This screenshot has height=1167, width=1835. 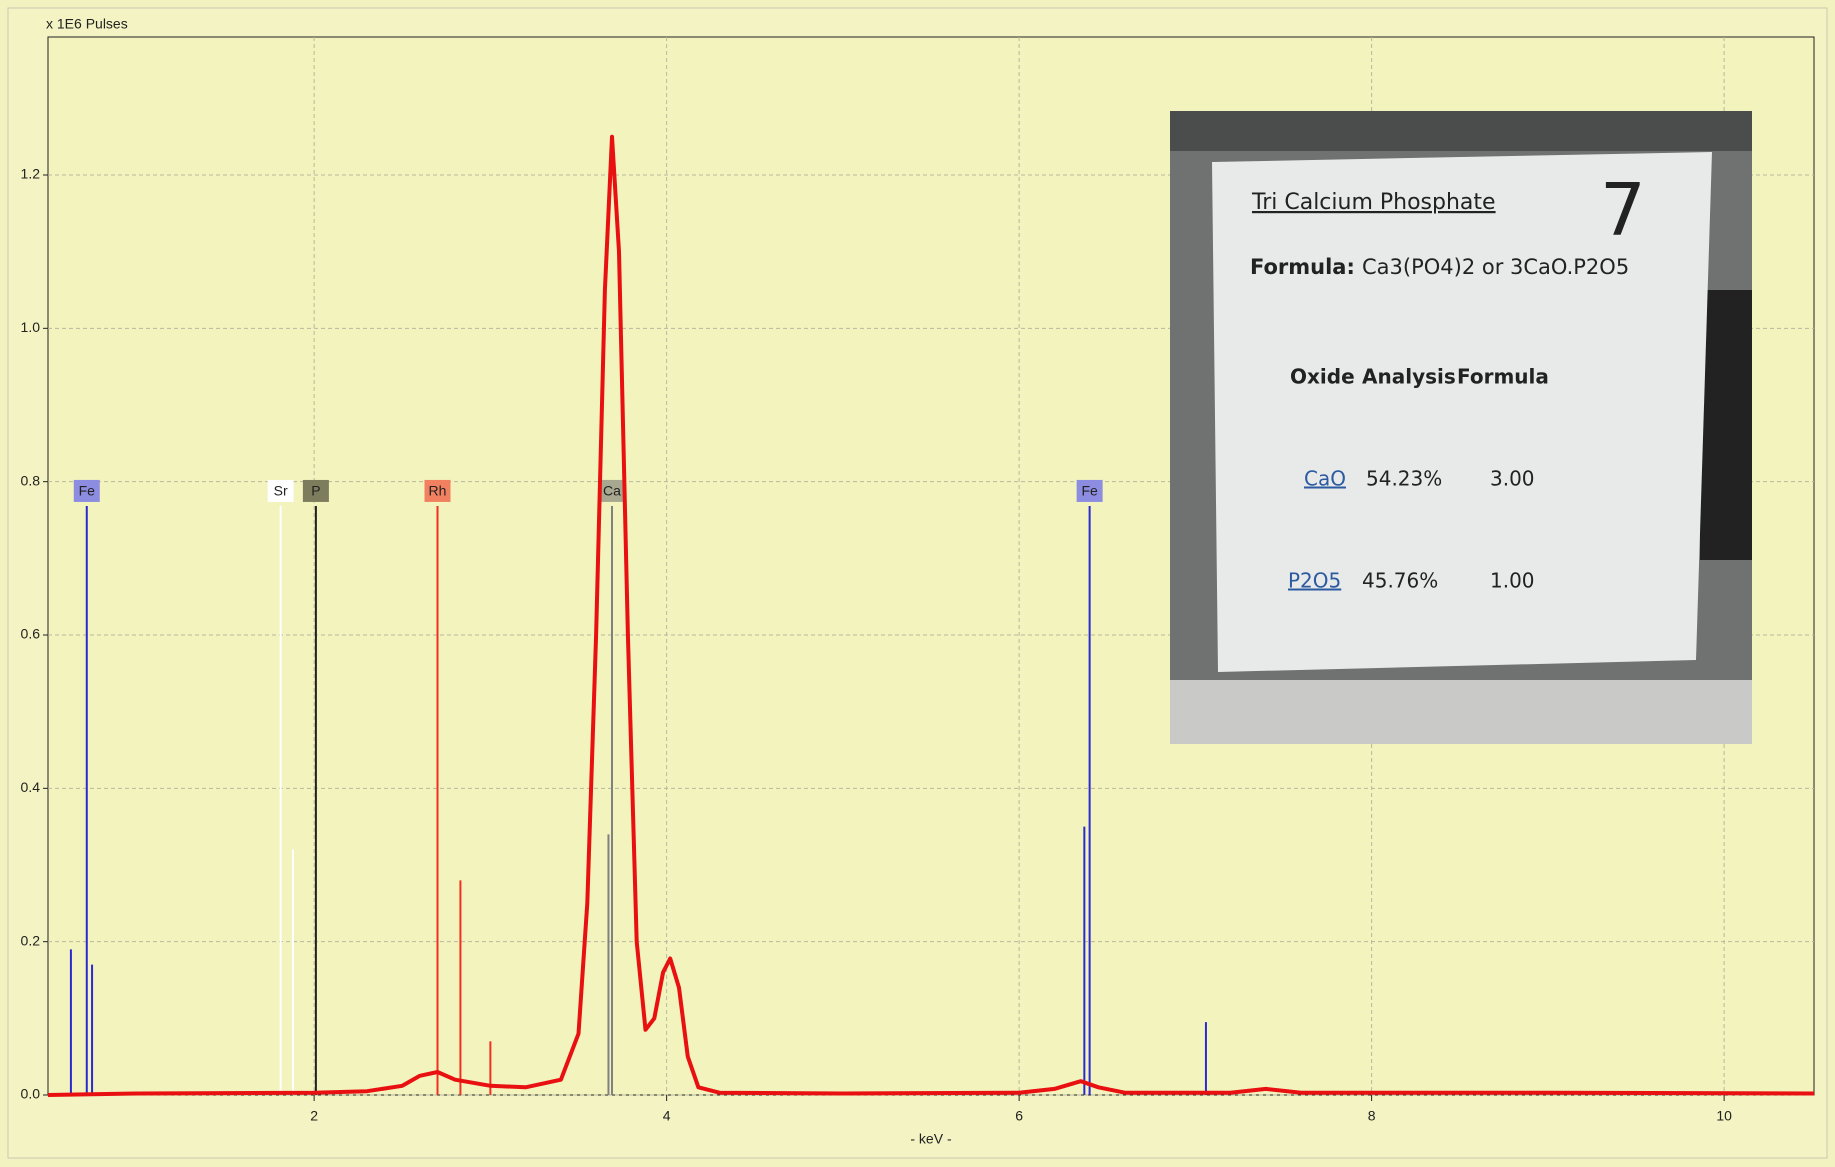 I want to click on photo-dark, so click(x=1726, y=425).